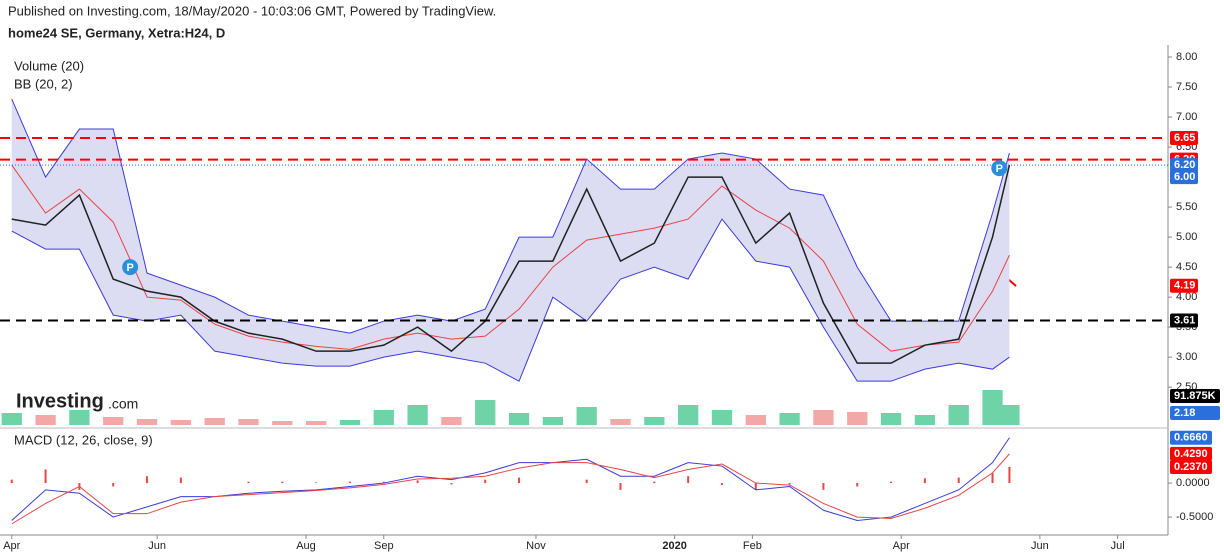 This screenshot has width=1224, height=552. What do you see at coordinates (674, 546) in the screenshot?
I see `x-tick-label: 2020` at bounding box center [674, 546].